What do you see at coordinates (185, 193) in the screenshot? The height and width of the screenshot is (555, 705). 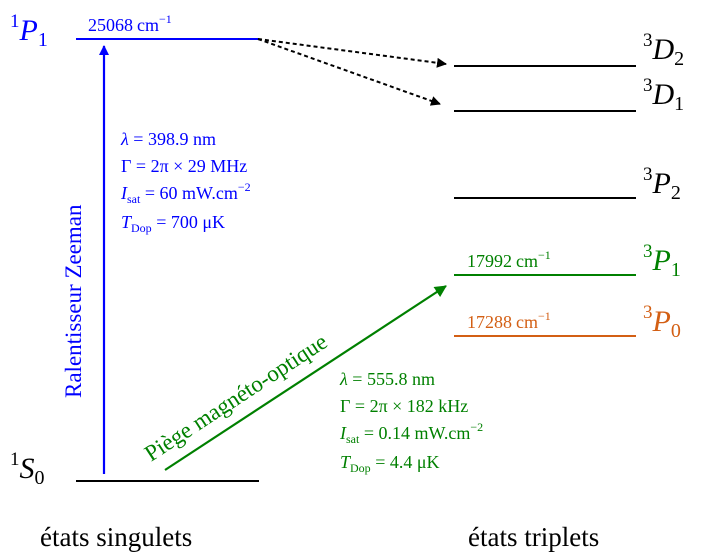 I see `zeeman-isat: Isat = 60 mW.cm−2` at bounding box center [185, 193].